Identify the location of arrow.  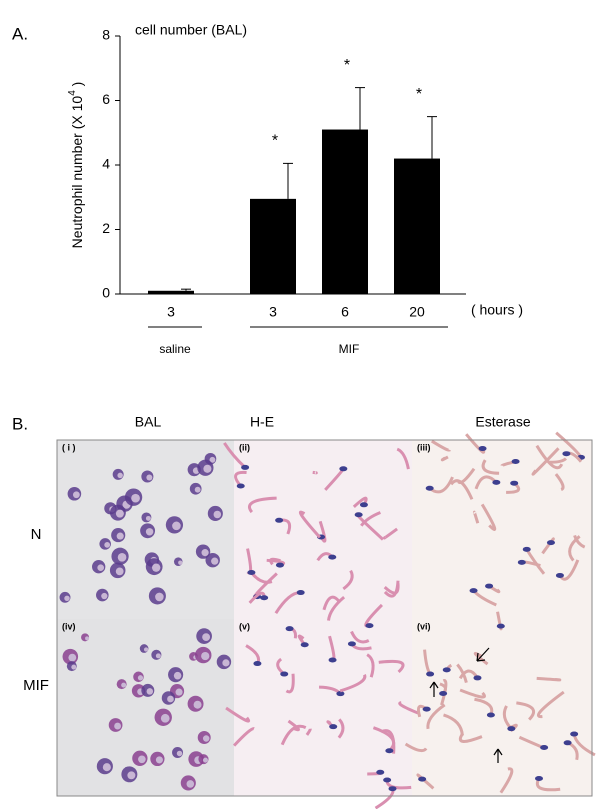
(483, 654).